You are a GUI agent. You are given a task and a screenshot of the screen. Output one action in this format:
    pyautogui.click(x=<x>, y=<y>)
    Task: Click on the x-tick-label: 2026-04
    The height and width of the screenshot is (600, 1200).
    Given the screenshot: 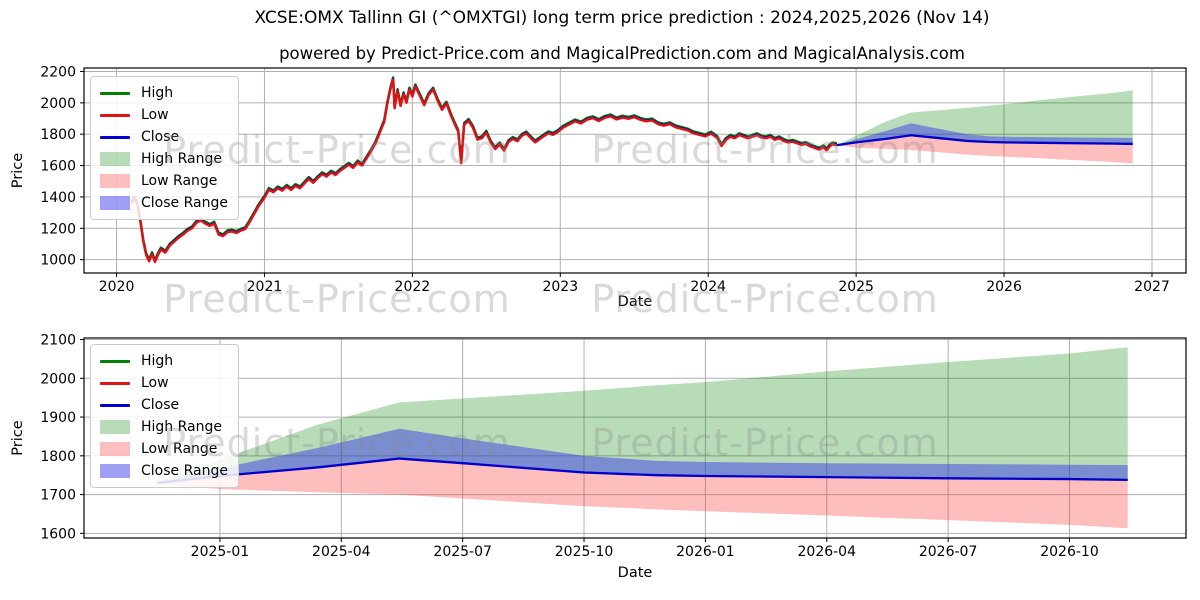 What is the action you would take?
    pyautogui.click(x=827, y=552)
    